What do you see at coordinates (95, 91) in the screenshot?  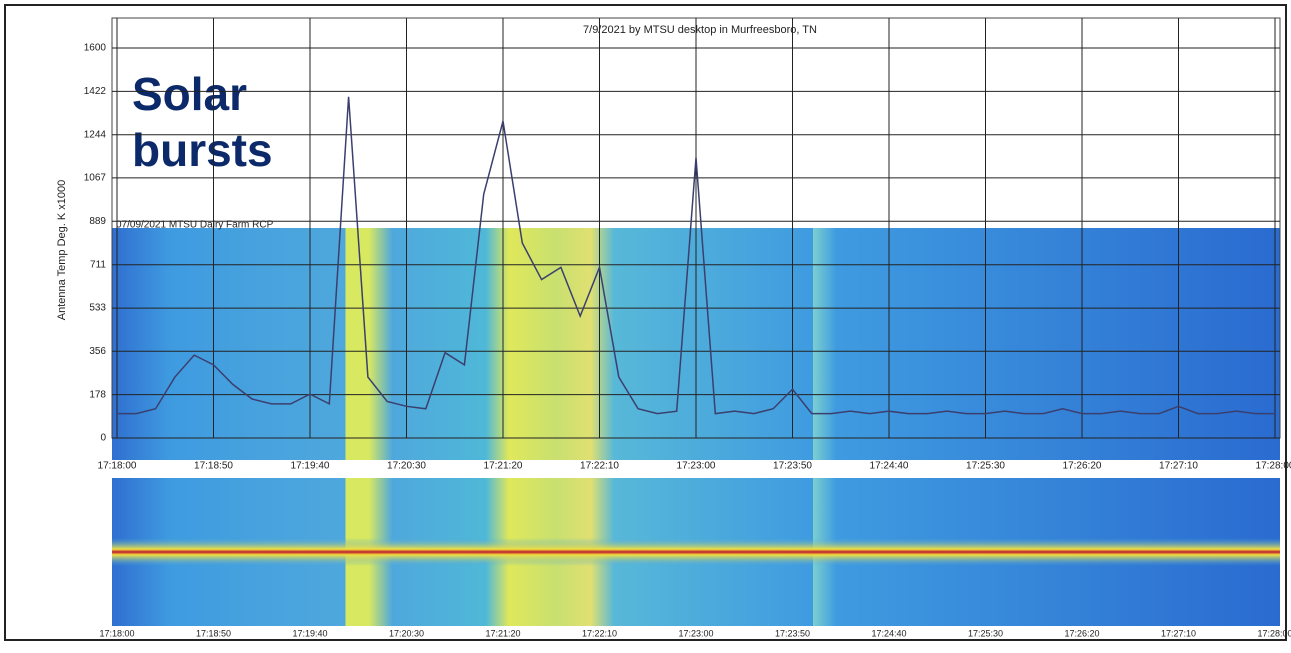 I see `y-tick-label: 1422` at bounding box center [95, 91].